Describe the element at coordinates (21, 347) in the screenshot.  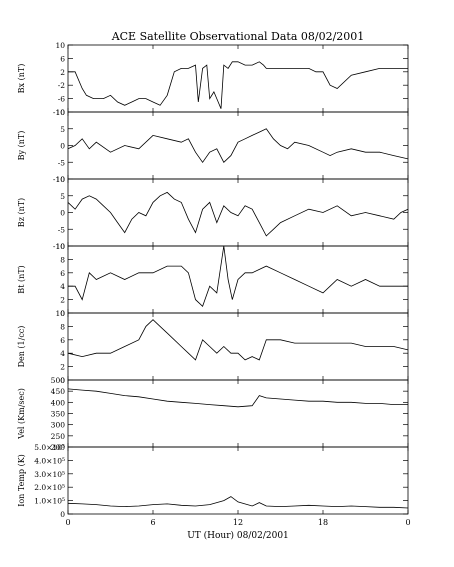
I see `y-axis-label: Den (1/cc)` at that location.